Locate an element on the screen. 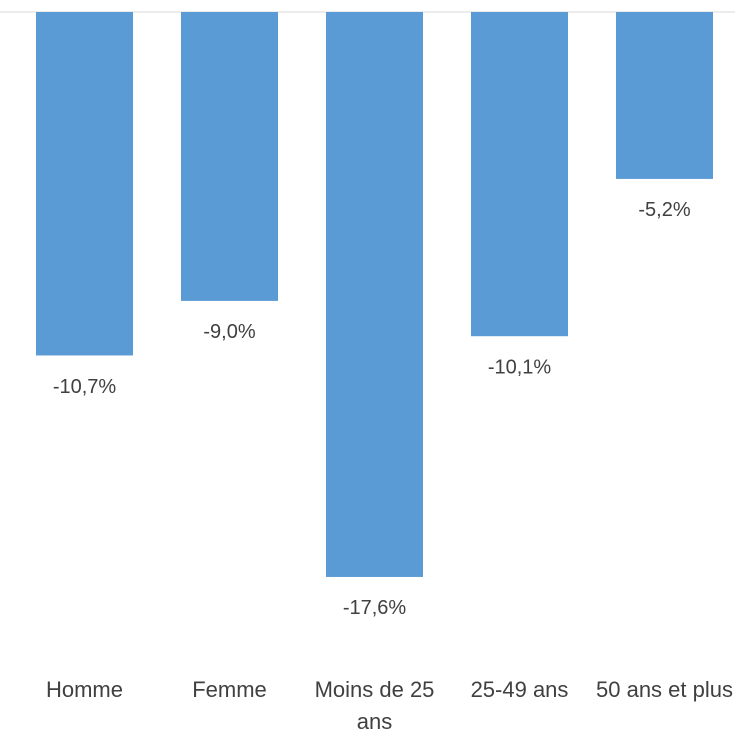 The image size is (735, 736). x-tick-label: 25-49 ans is located at coordinates (519, 689).